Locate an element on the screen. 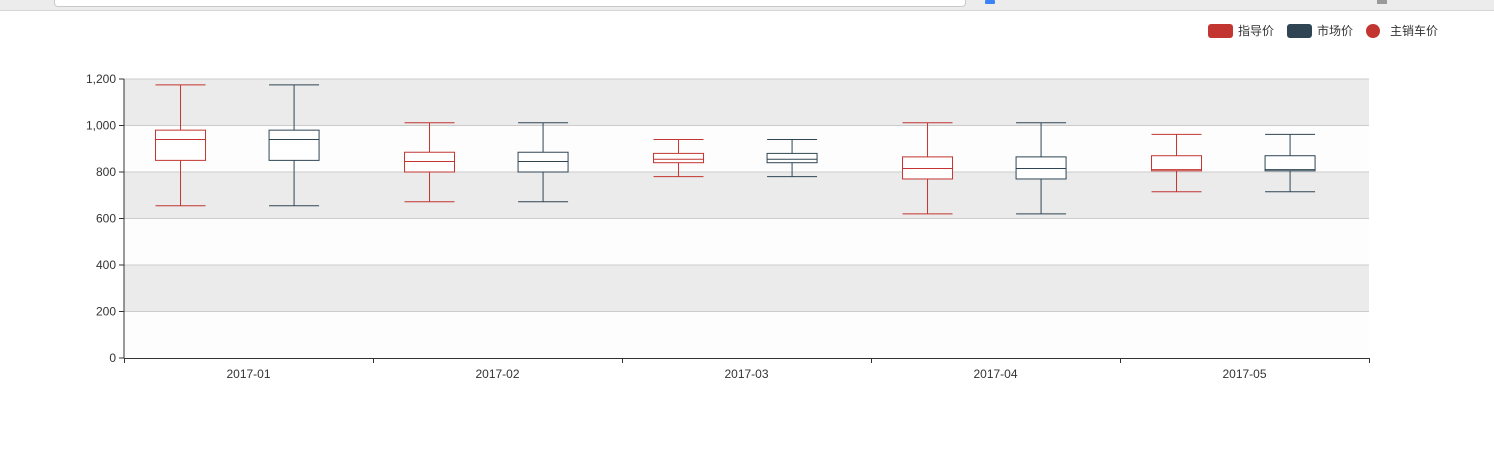 Image resolution: width=1494 pixels, height=466 pixels. menu-icon is located at coordinates (1382, 2).